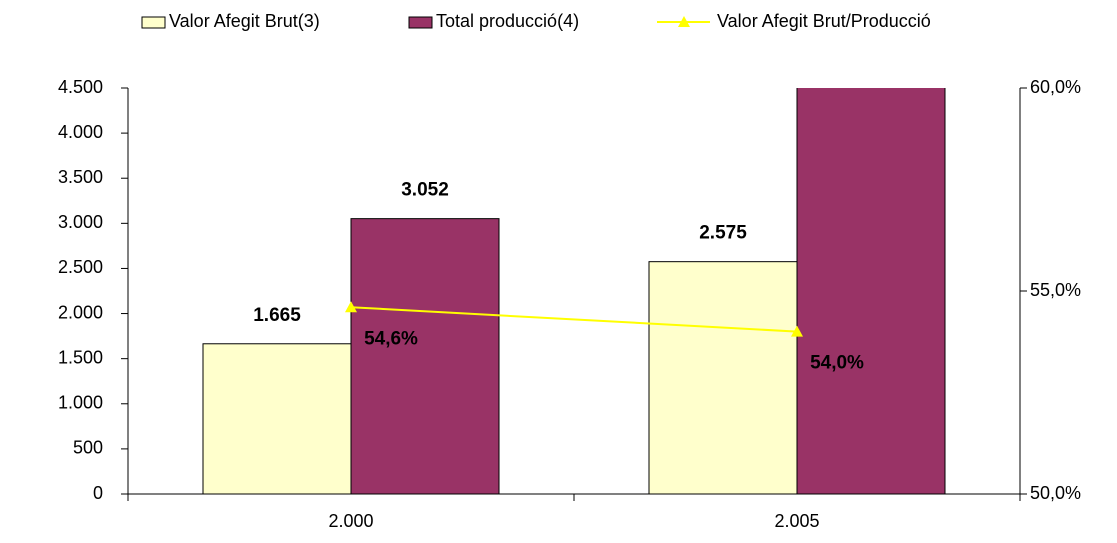 This screenshot has height=543, width=1117. What do you see at coordinates (684, 21) in the screenshot?
I see `legend-marker` at bounding box center [684, 21].